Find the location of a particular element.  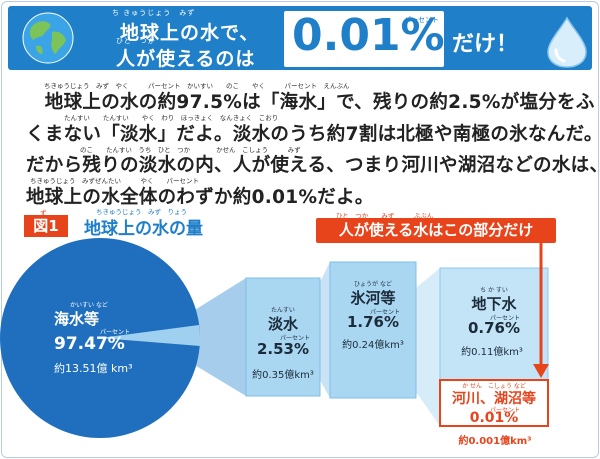

rivers-percent: 0.01% is located at coordinates (494, 418).